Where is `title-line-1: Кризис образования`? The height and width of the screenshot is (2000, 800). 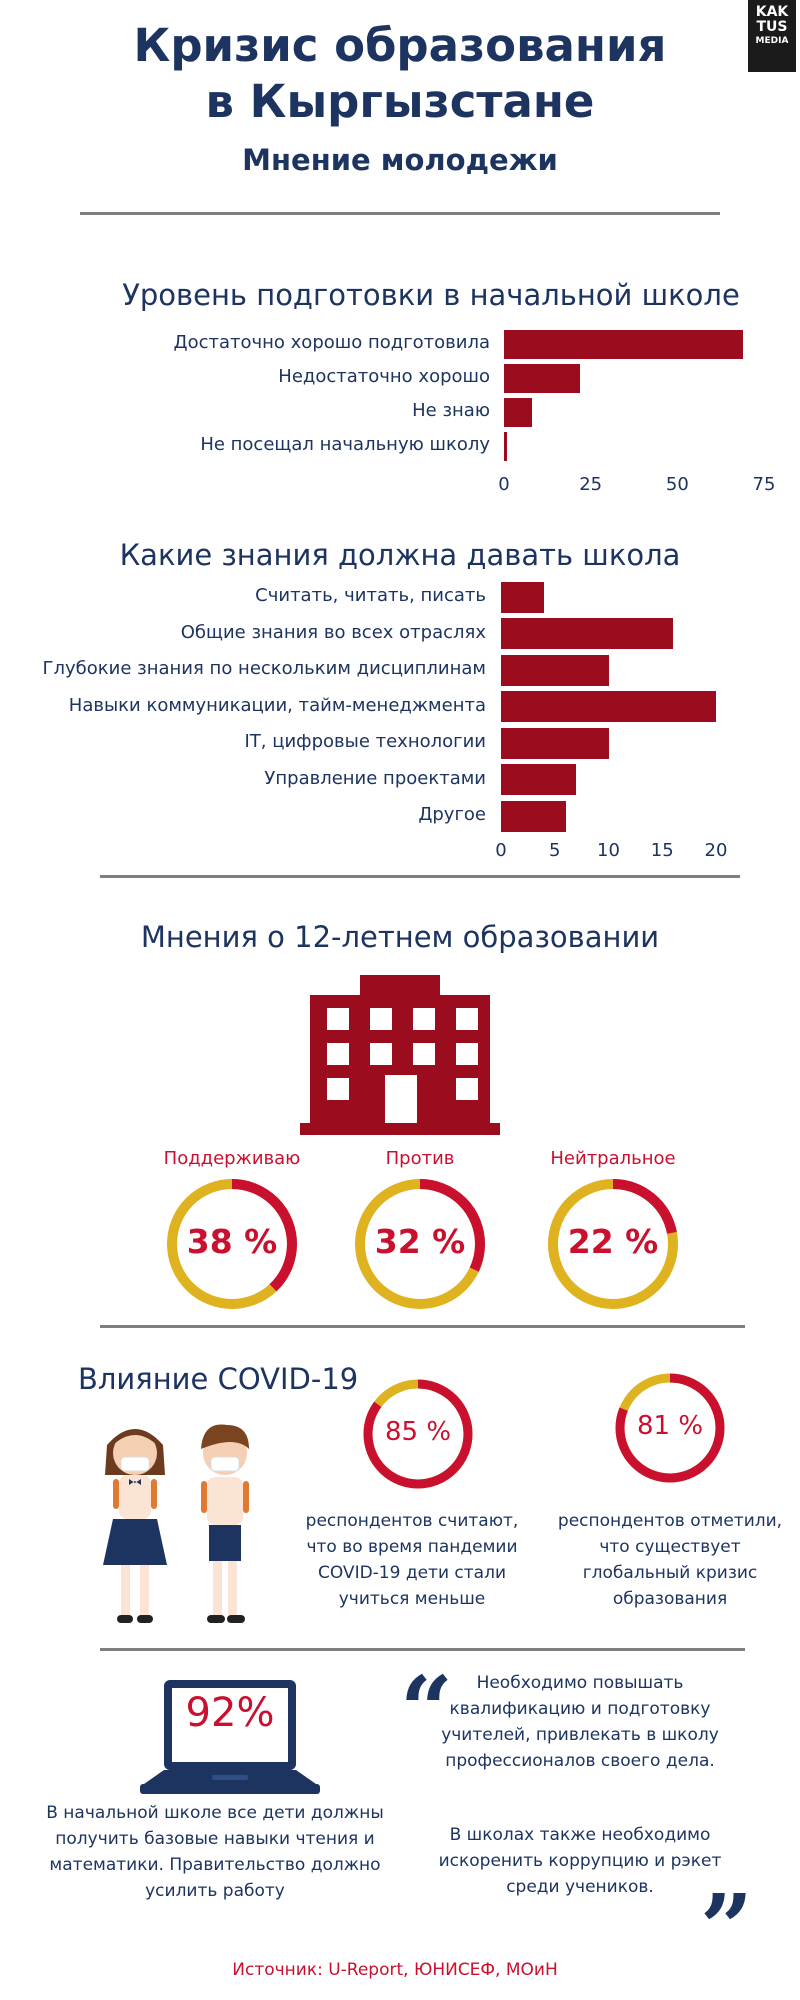
title-line-1: Кризис образования is located at coordinates (400, 45).